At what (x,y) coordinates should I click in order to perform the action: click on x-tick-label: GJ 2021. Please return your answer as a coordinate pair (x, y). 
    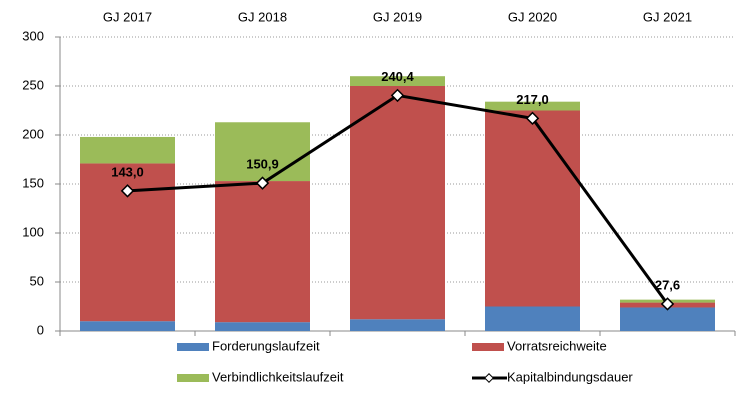
    Looking at the image, I should click on (667, 16).